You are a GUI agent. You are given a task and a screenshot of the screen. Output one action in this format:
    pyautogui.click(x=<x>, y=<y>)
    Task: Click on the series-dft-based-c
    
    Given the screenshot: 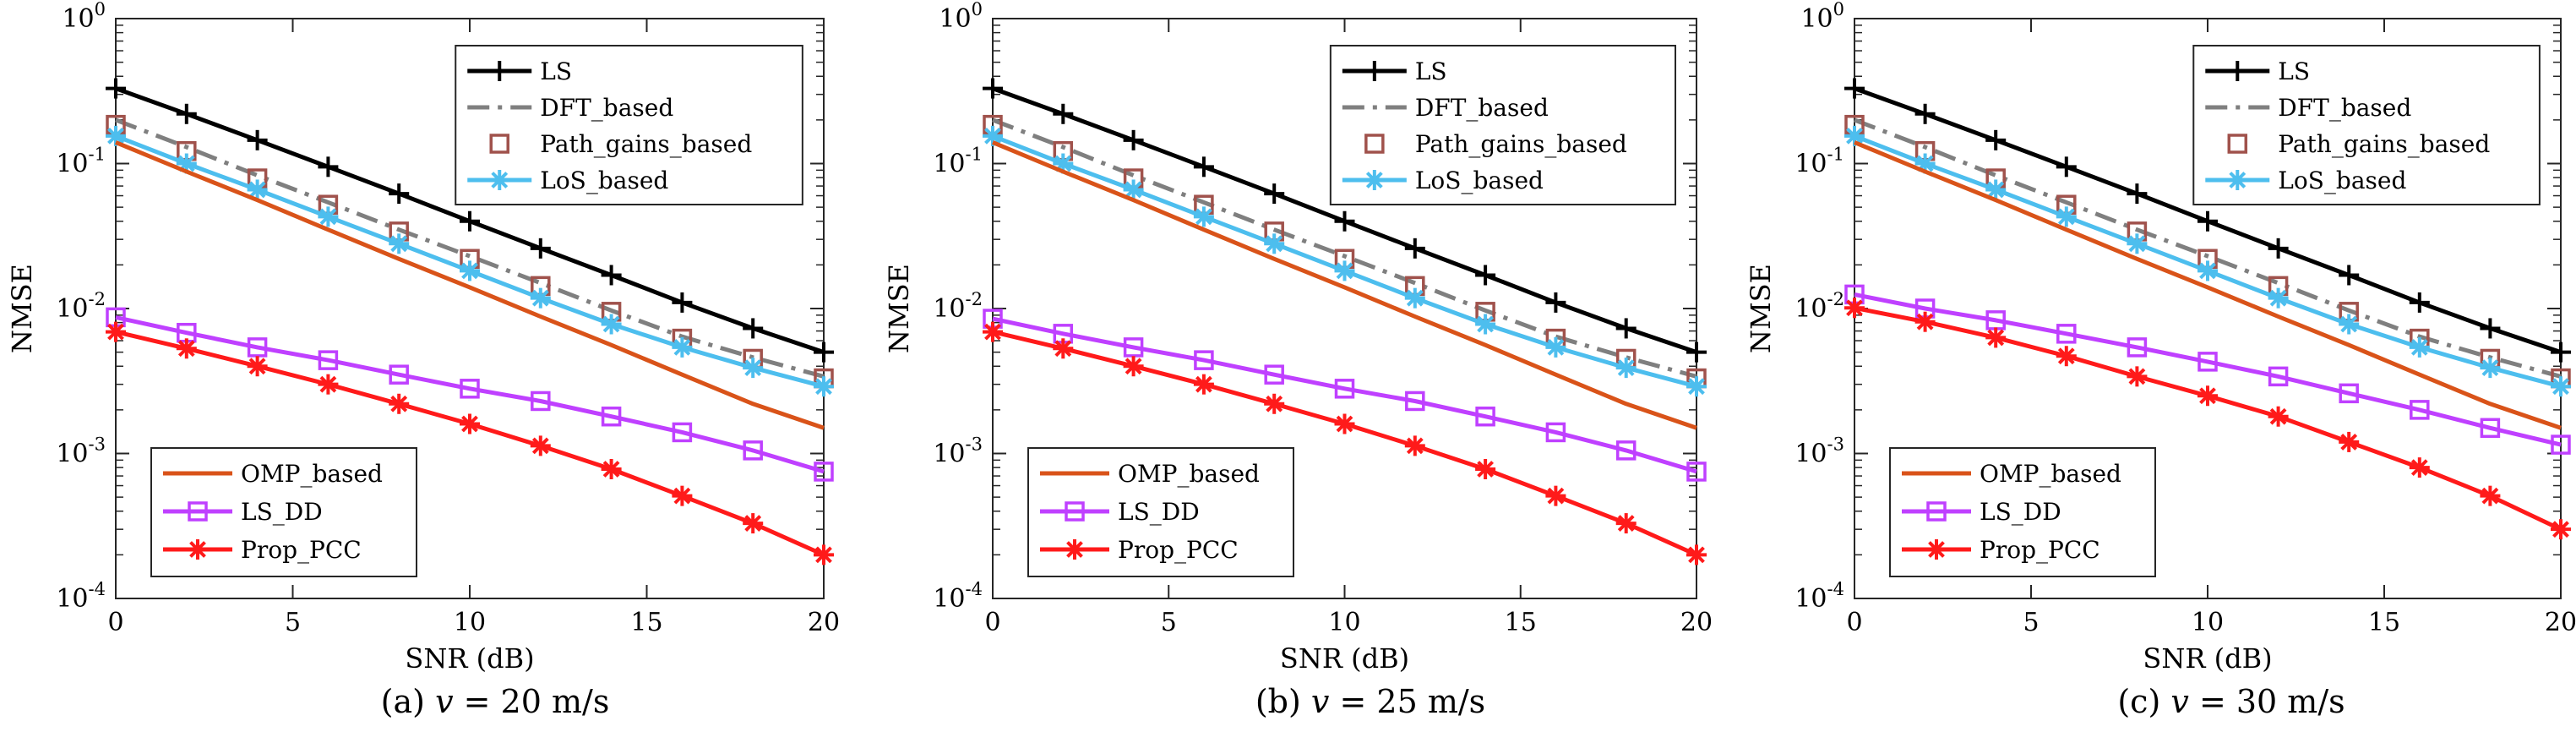 What is the action you would take?
    pyautogui.click(x=2208, y=248)
    